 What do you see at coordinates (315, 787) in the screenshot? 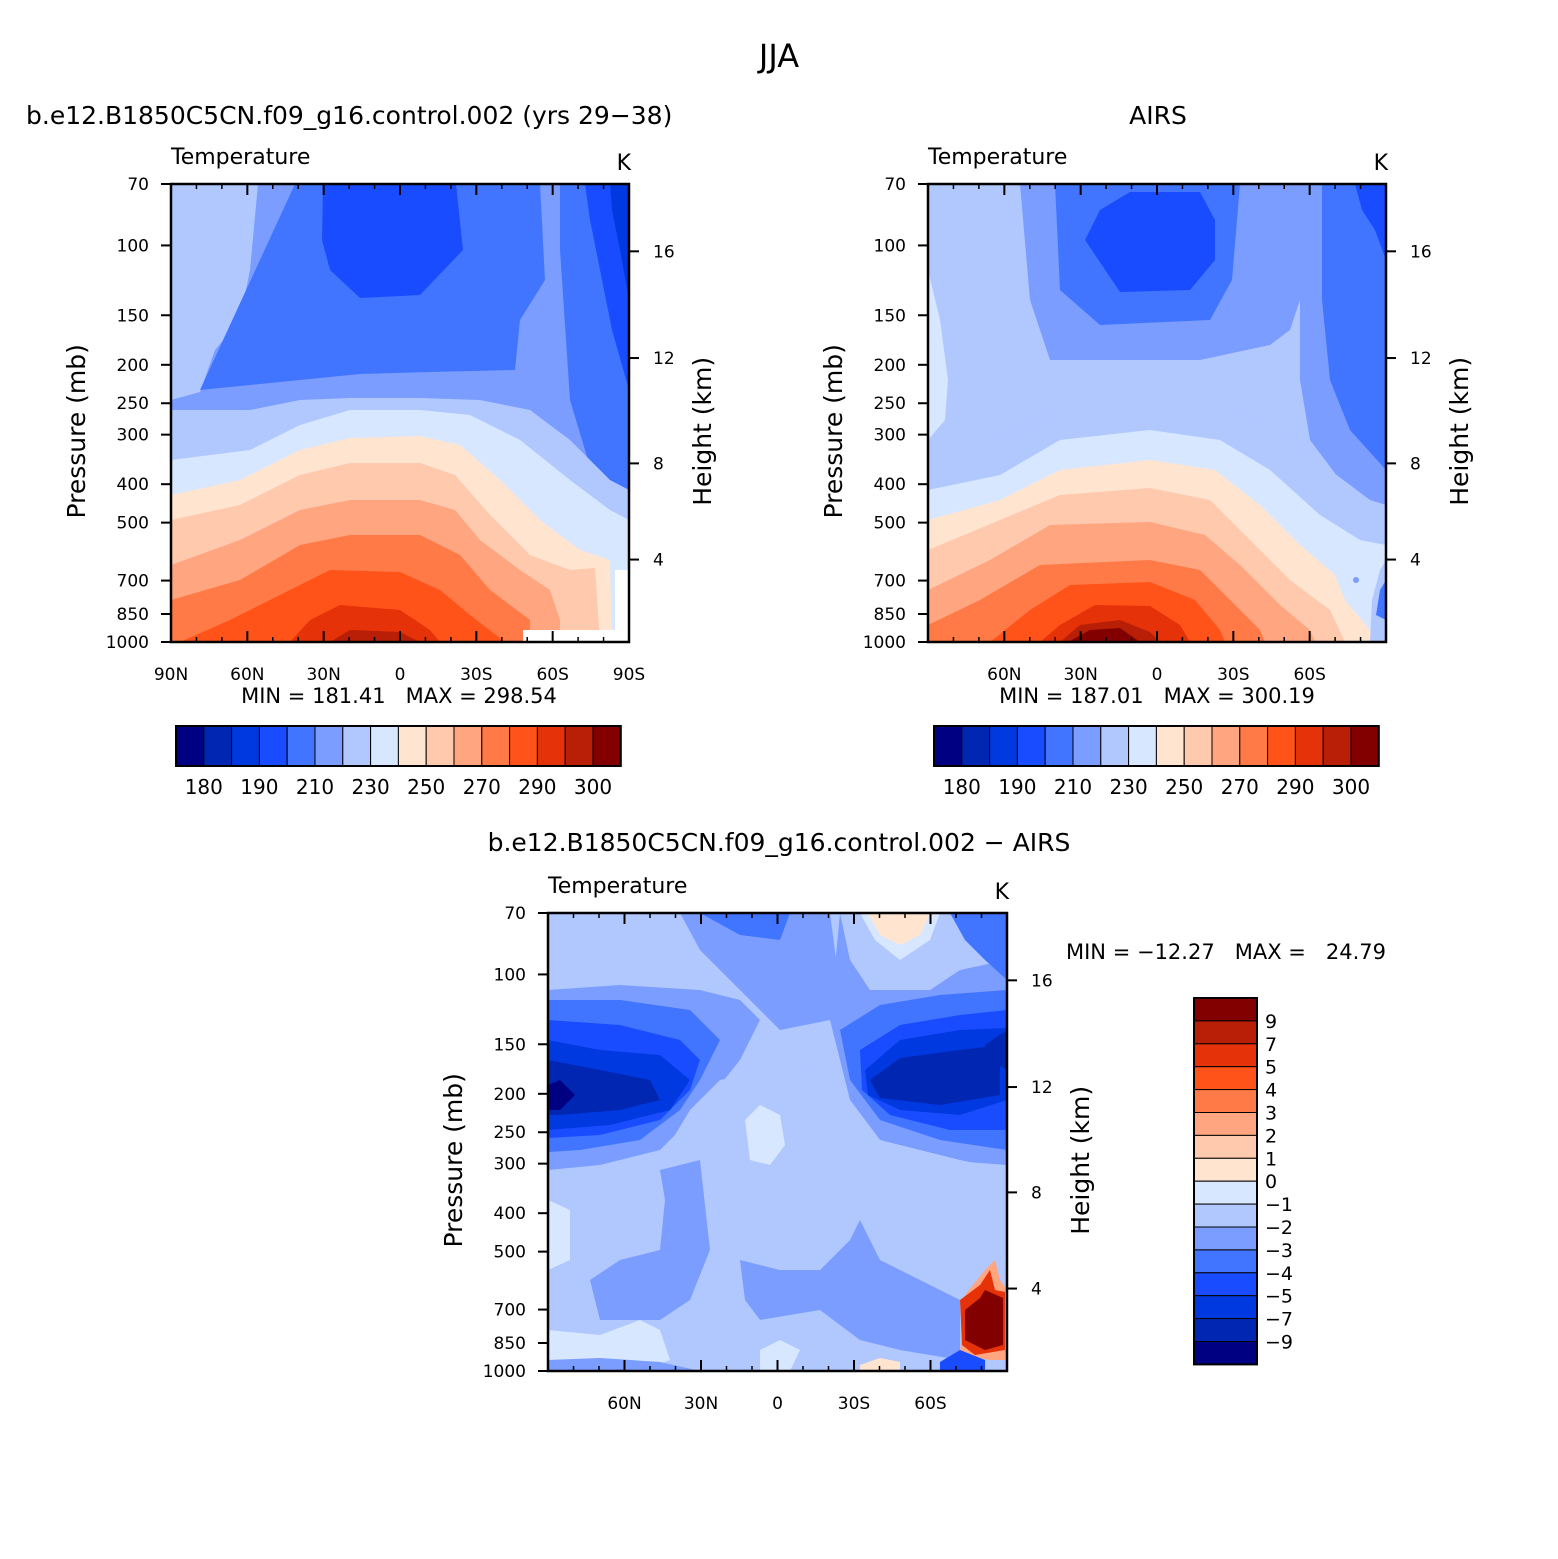
I see `colorbar-label: 210` at bounding box center [315, 787].